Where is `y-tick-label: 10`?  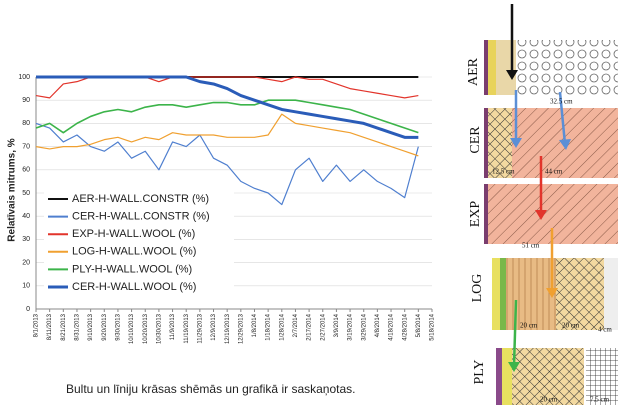 y-tick-label: 10 is located at coordinates (26, 286).